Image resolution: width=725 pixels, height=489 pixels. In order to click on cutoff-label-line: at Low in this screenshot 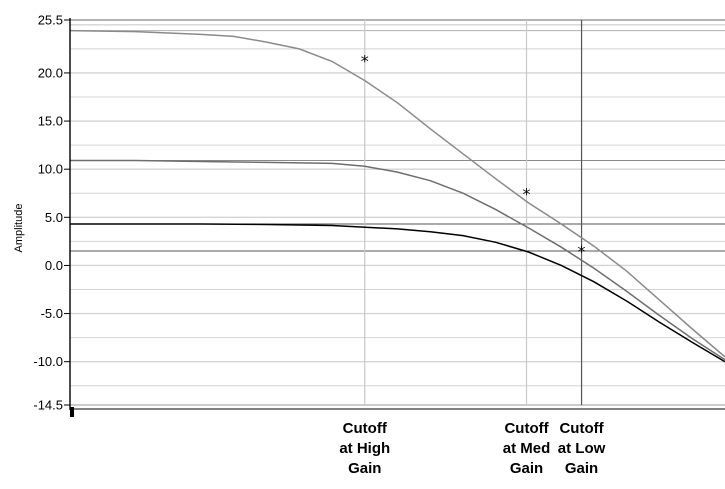, I will do `click(582, 448)`.